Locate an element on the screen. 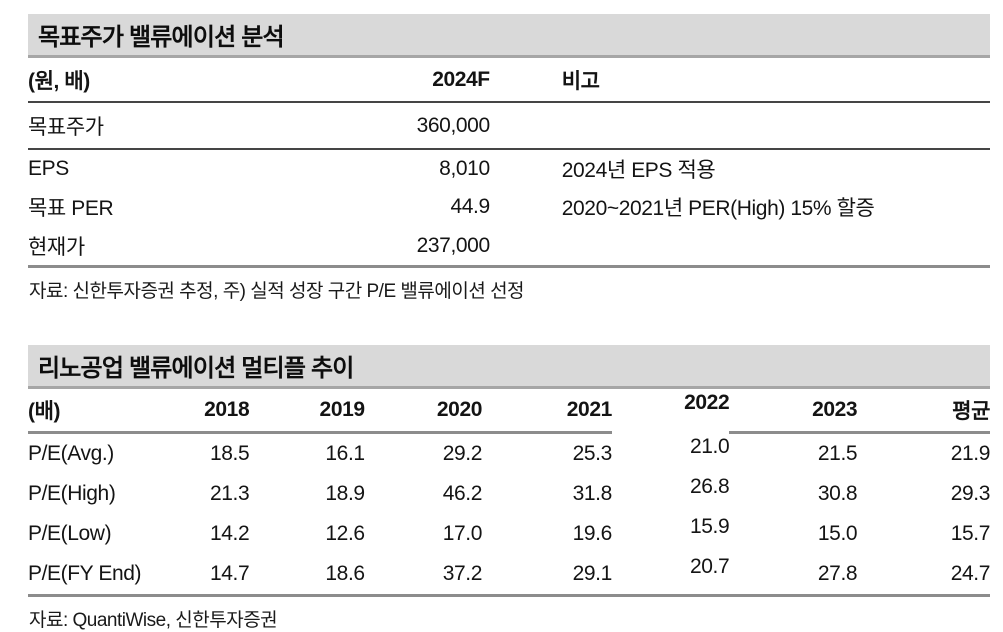  table2-header-2021: 2021 is located at coordinates (547, 411).